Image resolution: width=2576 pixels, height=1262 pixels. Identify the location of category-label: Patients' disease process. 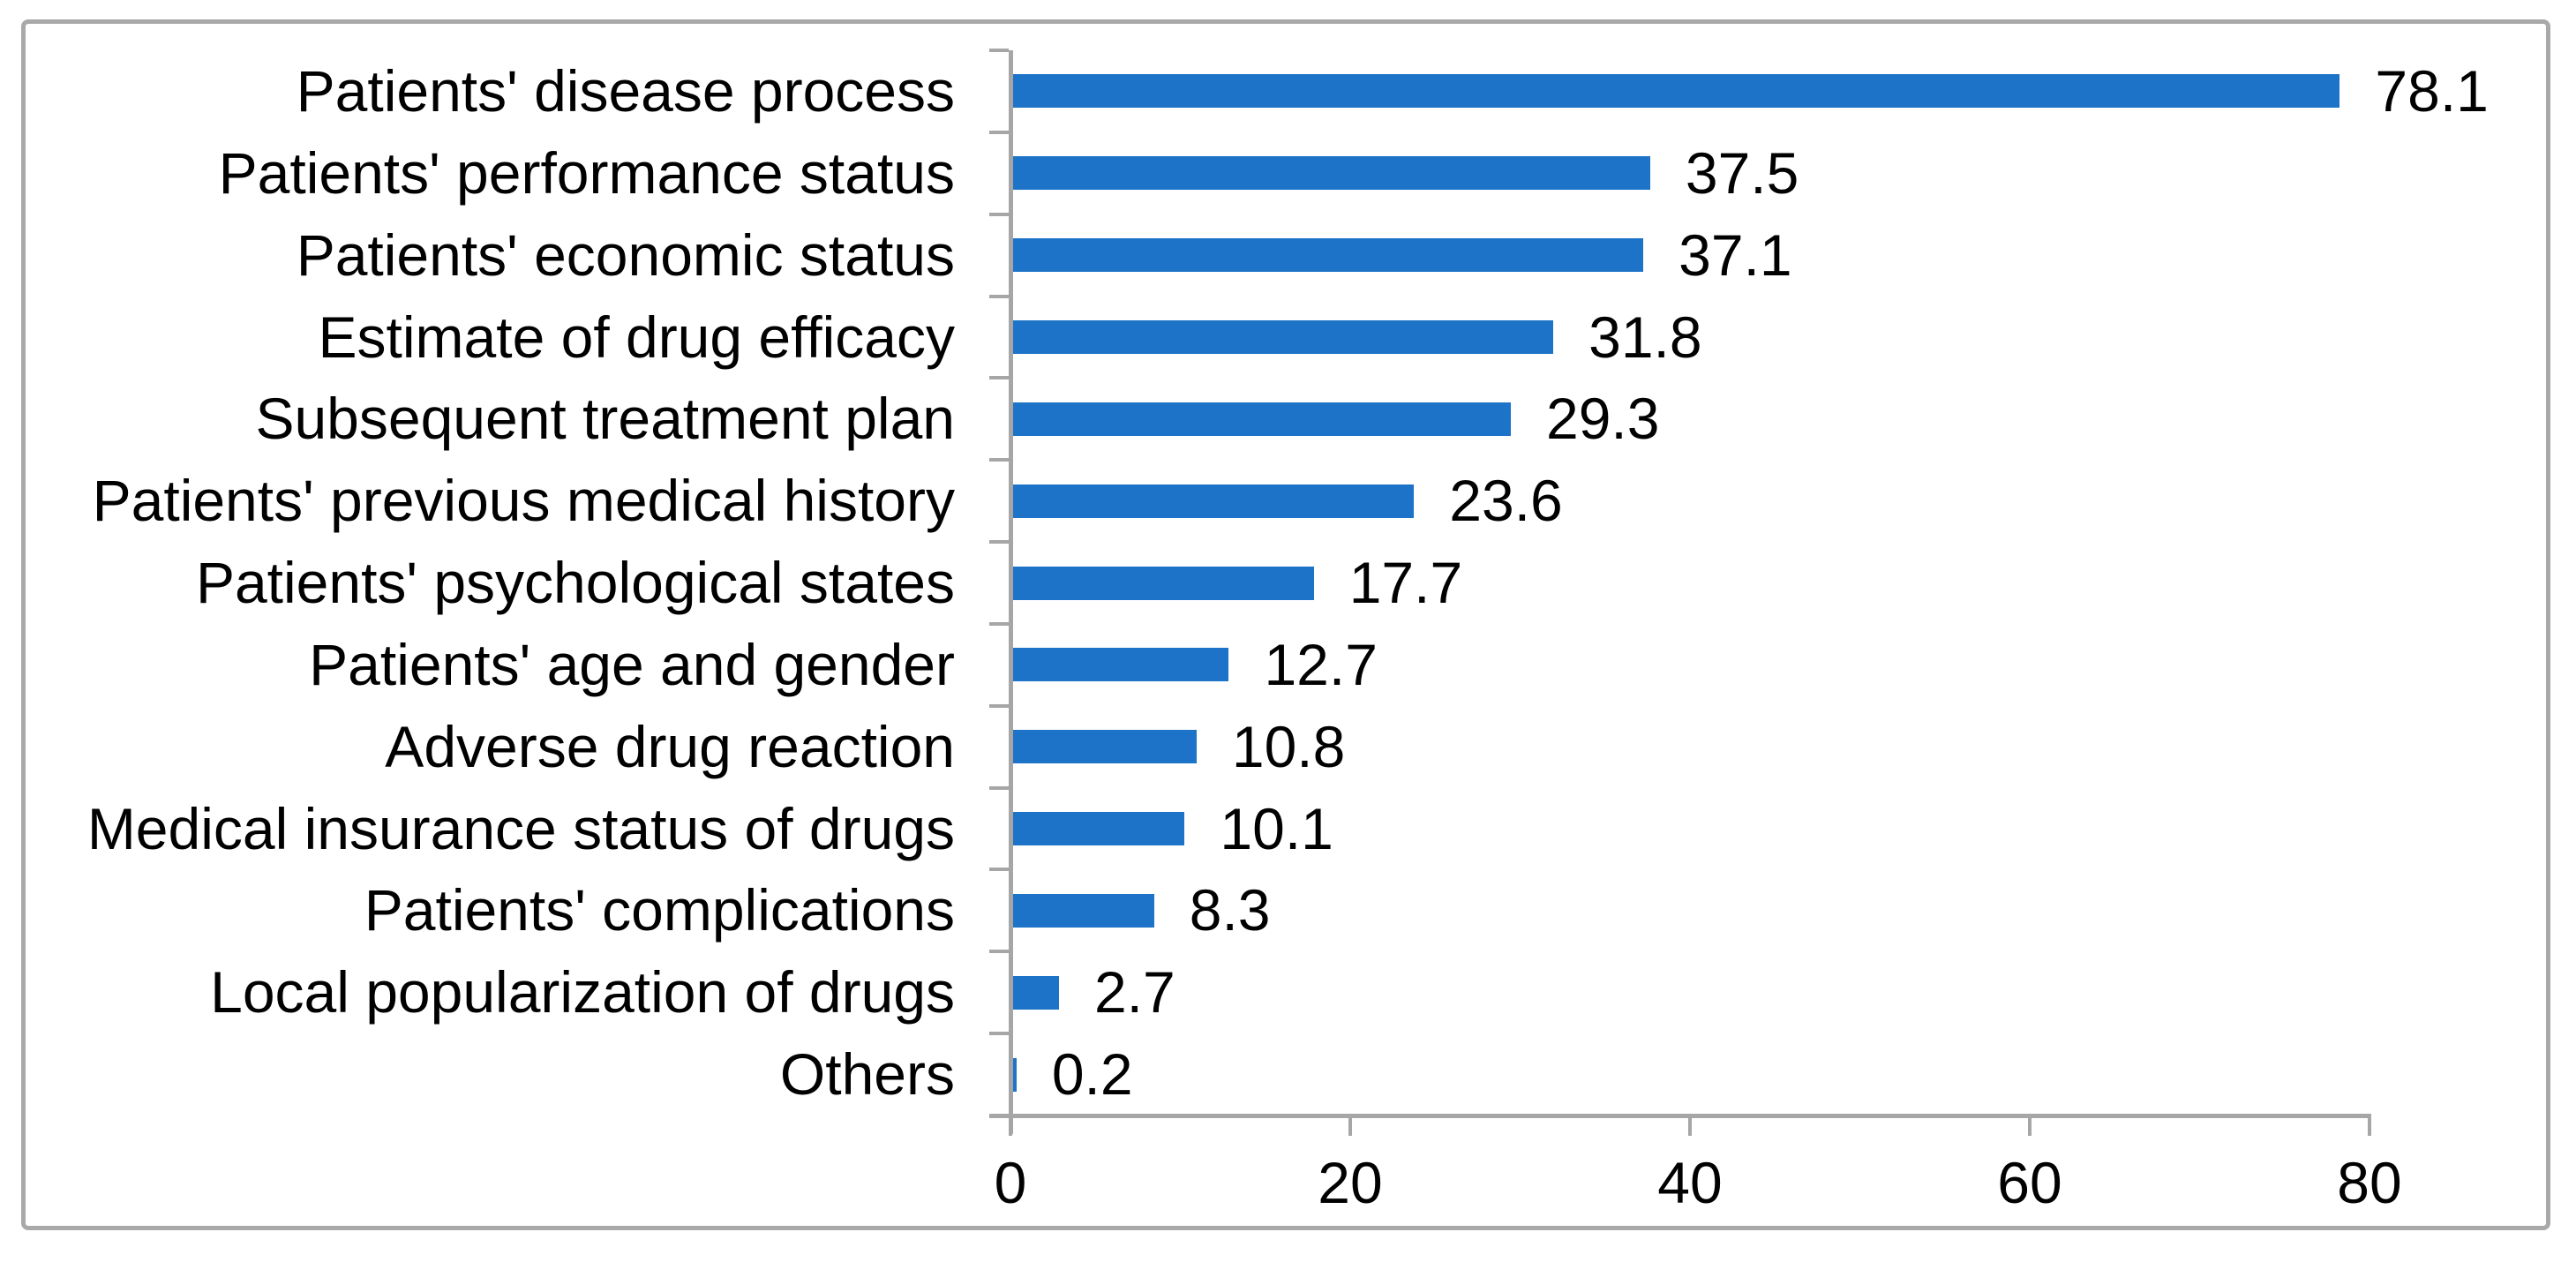
(625, 91).